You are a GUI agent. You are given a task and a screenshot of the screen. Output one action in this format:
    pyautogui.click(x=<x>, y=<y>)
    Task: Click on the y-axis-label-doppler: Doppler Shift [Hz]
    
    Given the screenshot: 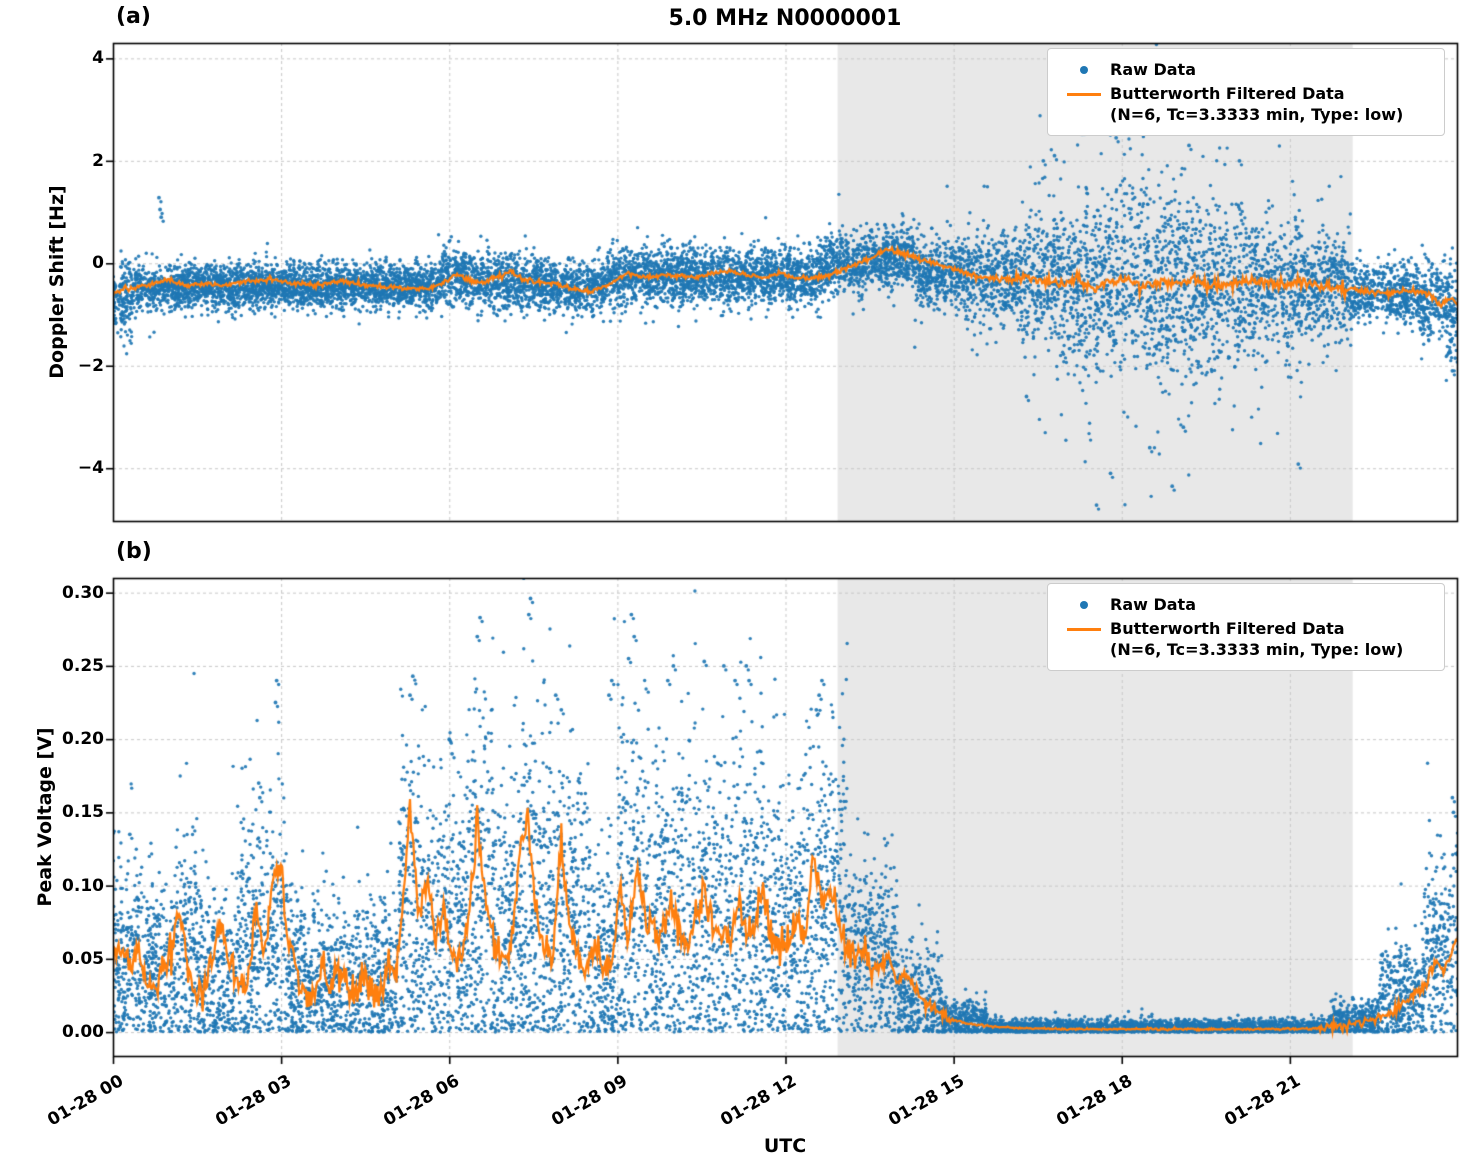 What is the action you would take?
    pyautogui.click(x=57, y=282)
    